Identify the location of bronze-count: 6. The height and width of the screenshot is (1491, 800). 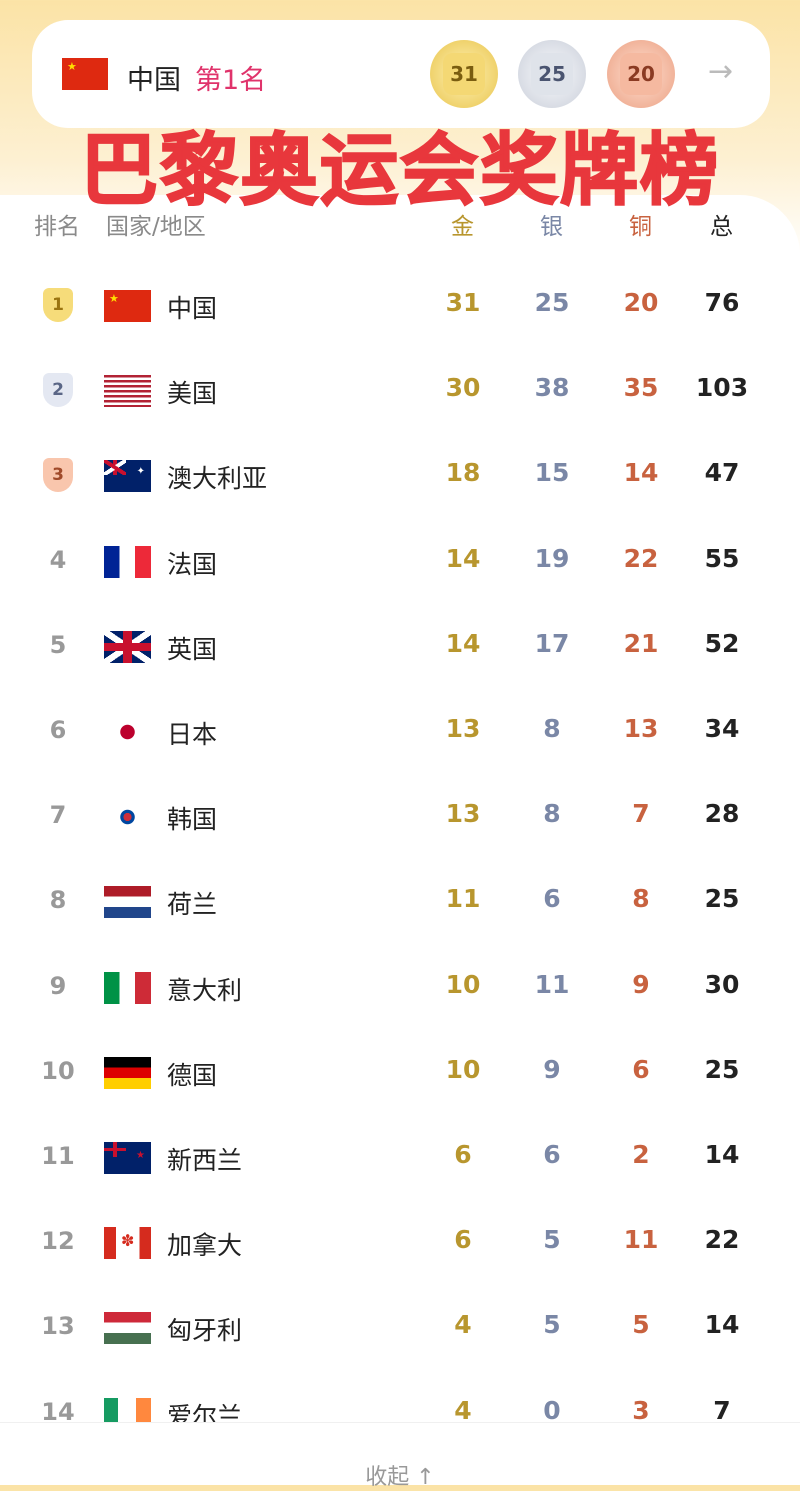
(641, 1069).